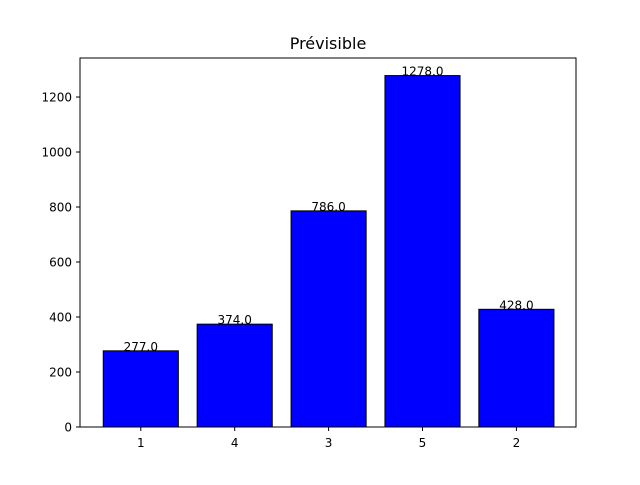 The width and height of the screenshot is (640, 485). Describe the element at coordinates (516, 305) in the screenshot. I see `bar-value-label: 428.0` at that location.